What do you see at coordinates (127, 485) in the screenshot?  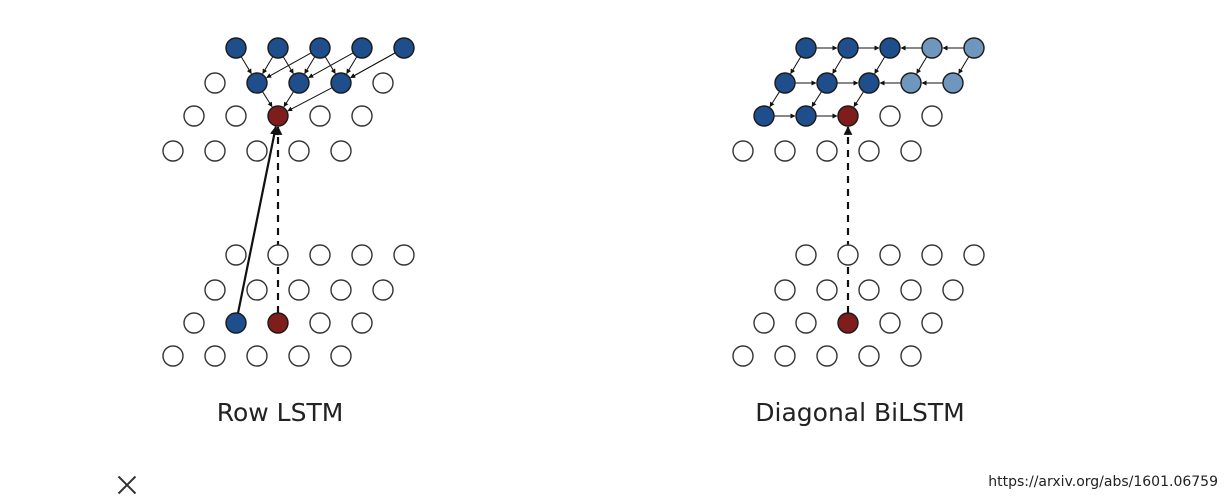 I see `close-icon` at bounding box center [127, 485].